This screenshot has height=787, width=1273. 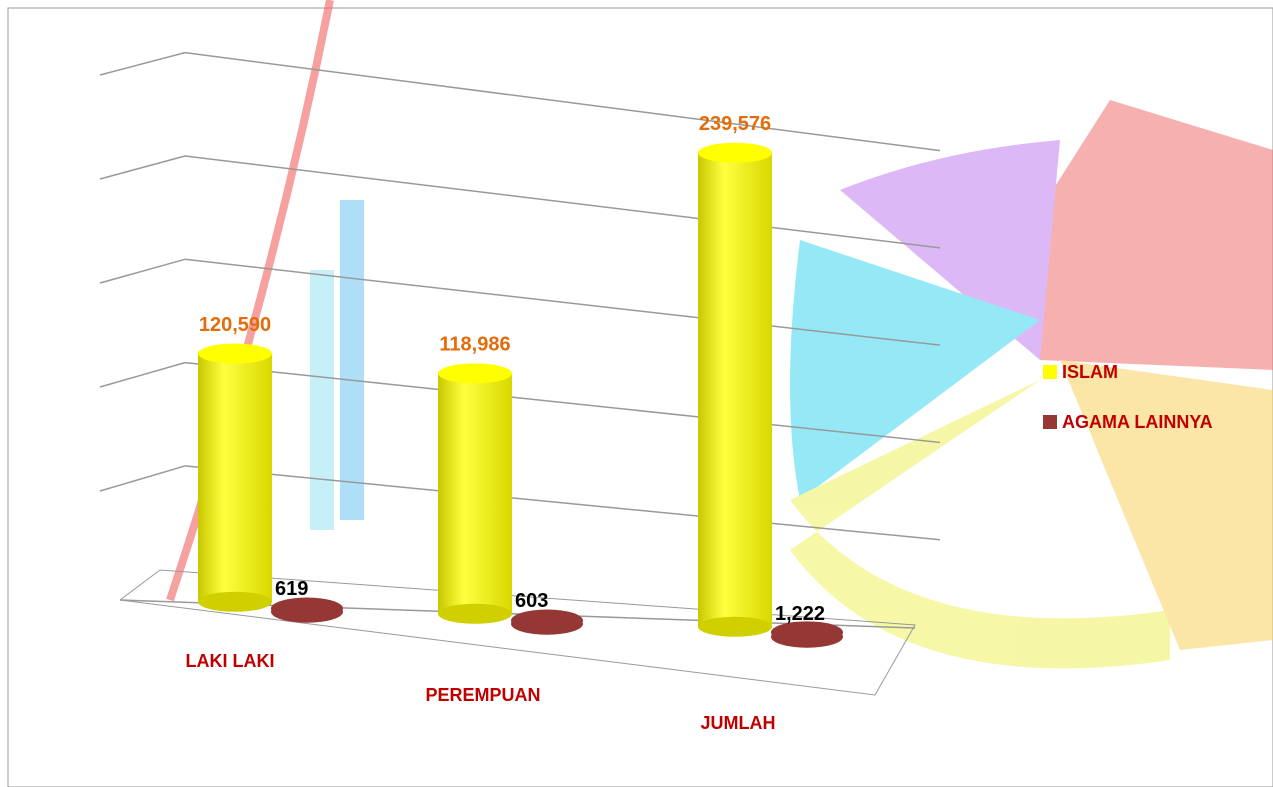 I want to click on data-label: 1,222, so click(x=800, y=614).